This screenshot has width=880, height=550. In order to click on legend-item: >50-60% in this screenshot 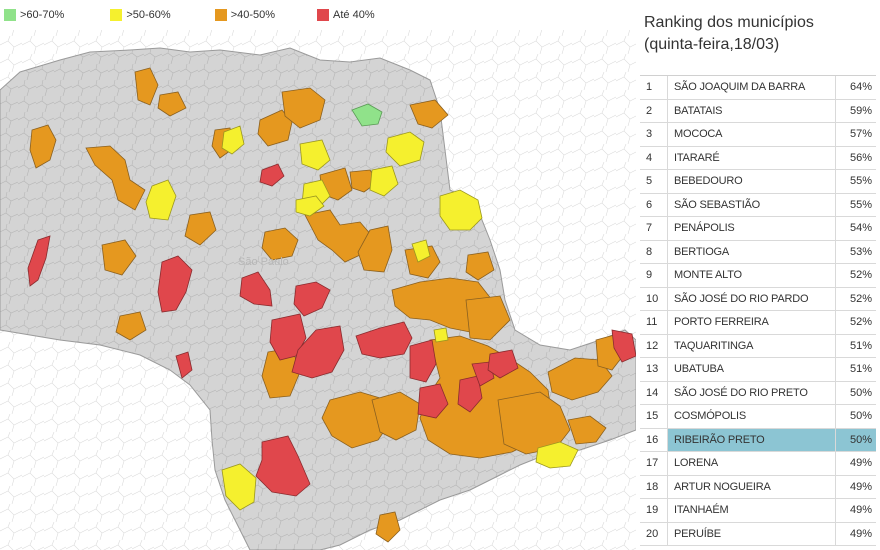, I will do `click(140, 15)`.